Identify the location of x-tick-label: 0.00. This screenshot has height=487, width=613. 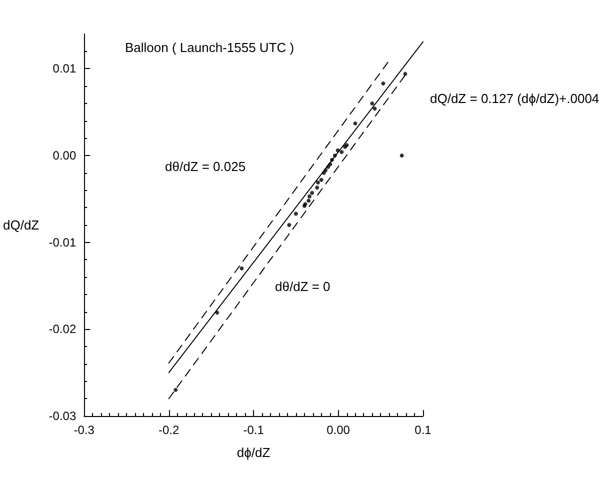
(338, 430).